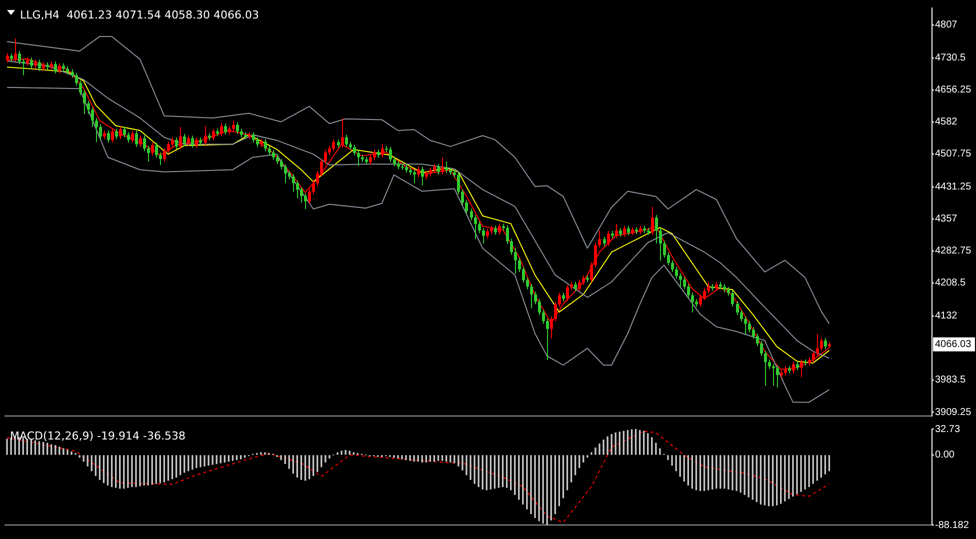 The image size is (976, 539). Describe the element at coordinates (953, 154) in the screenshot. I see `y-tick-label: 4507.75` at that location.